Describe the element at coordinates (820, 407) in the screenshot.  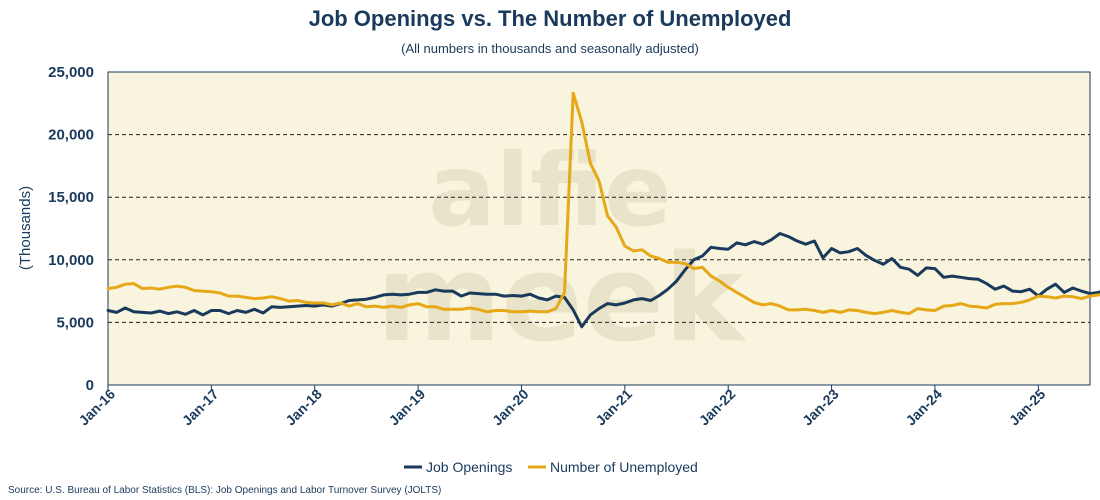
I see `x-tick-label: Jan-23` at that location.